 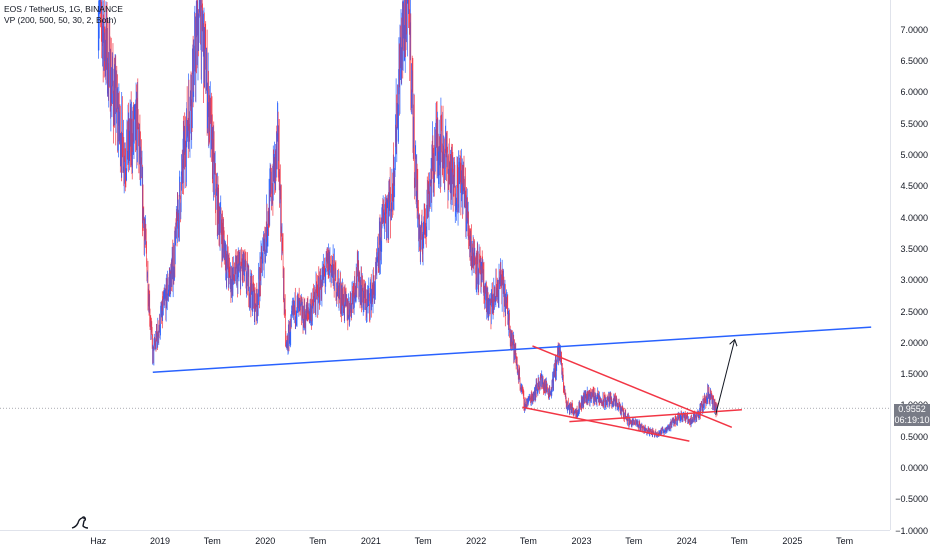 What do you see at coordinates (914, 217) in the screenshot?
I see `price-tick-label: 4.0000` at bounding box center [914, 217].